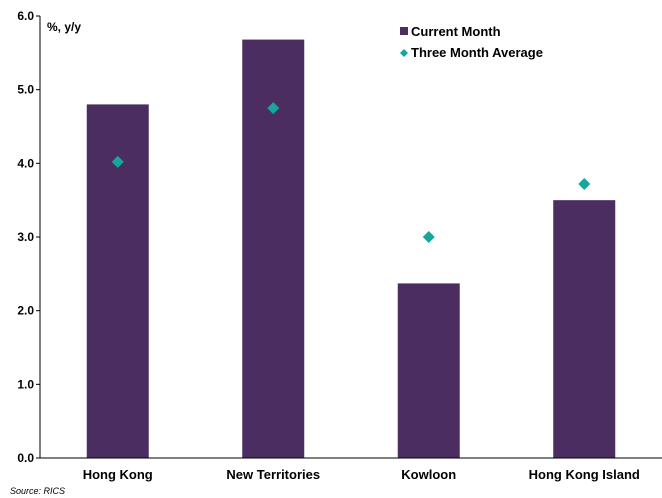 The width and height of the screenshot is (662, 498). I want to click on marker-hong-kong, so click(117, 161).